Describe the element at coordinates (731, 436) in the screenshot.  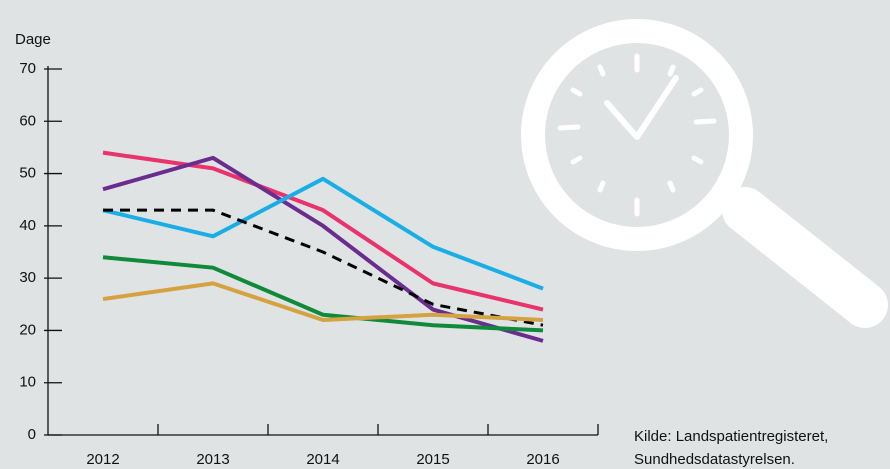
I see `source-note: Kilde: Landspatientregisteret,` at that location.